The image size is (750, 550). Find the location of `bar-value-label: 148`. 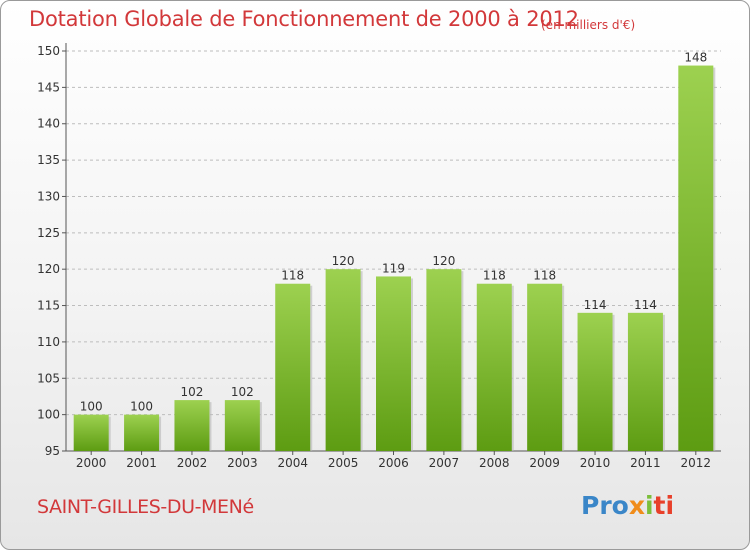

bar-value-label: 148 is located at coordinates (695, 58).